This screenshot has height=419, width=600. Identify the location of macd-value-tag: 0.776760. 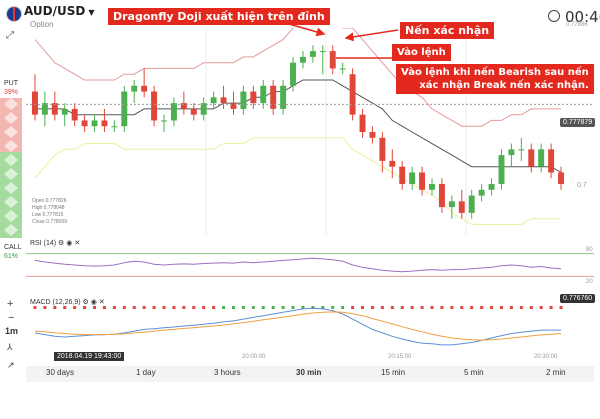
(578, 298).